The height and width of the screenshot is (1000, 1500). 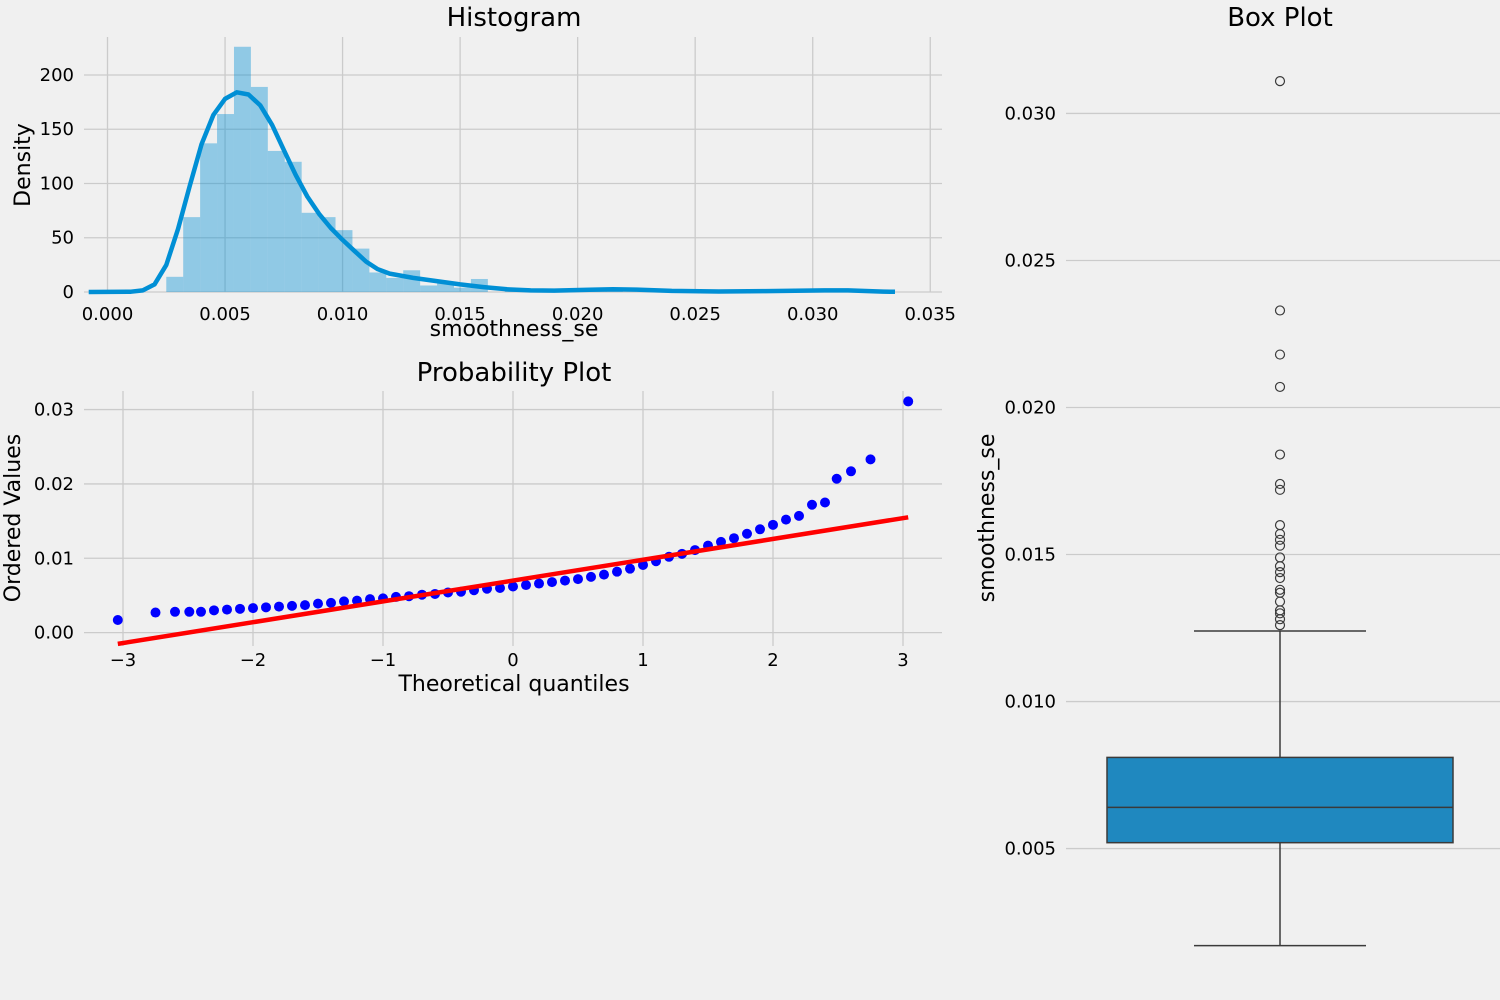 I want to click on histogram-y-tick-label: 150, so click(x=57, y=129).